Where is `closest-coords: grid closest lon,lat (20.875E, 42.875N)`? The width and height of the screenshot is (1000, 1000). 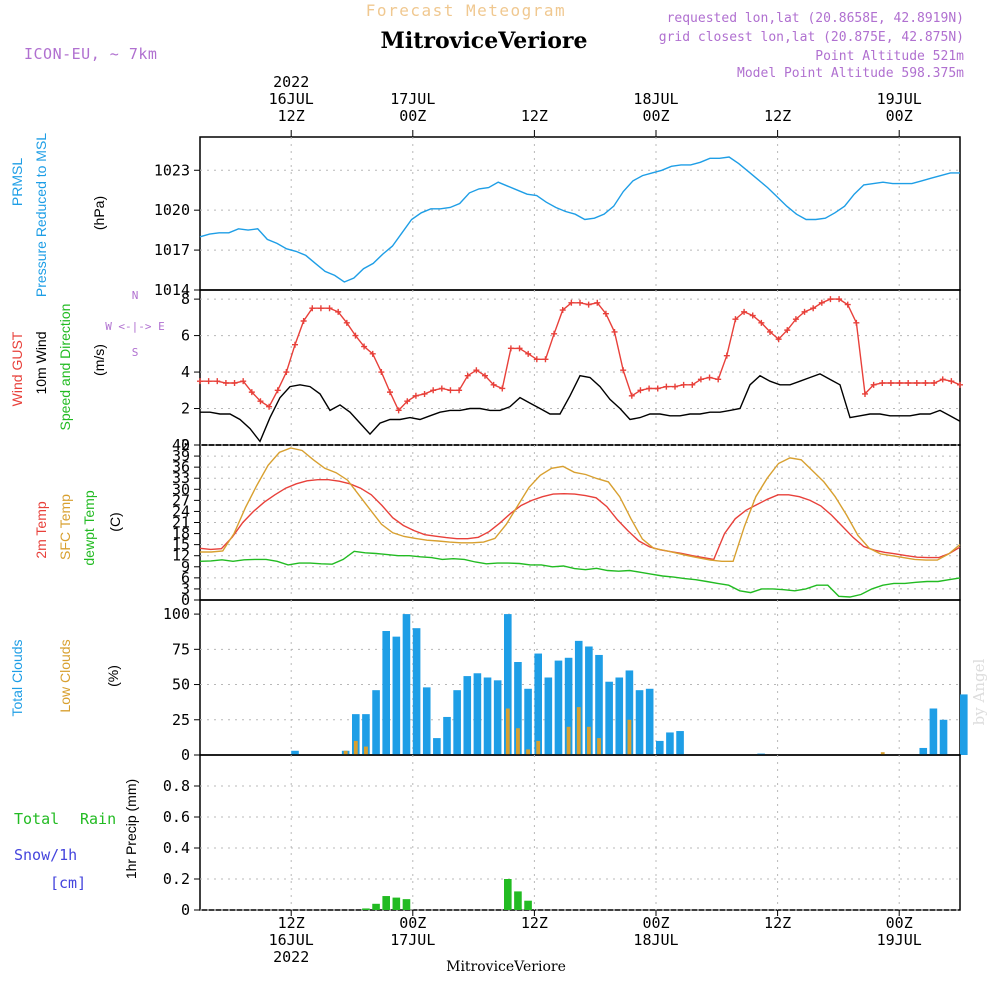
closest-coords: grid closest lon,lat (20.875E, 42.875N) is located at coordinates (811, 37).